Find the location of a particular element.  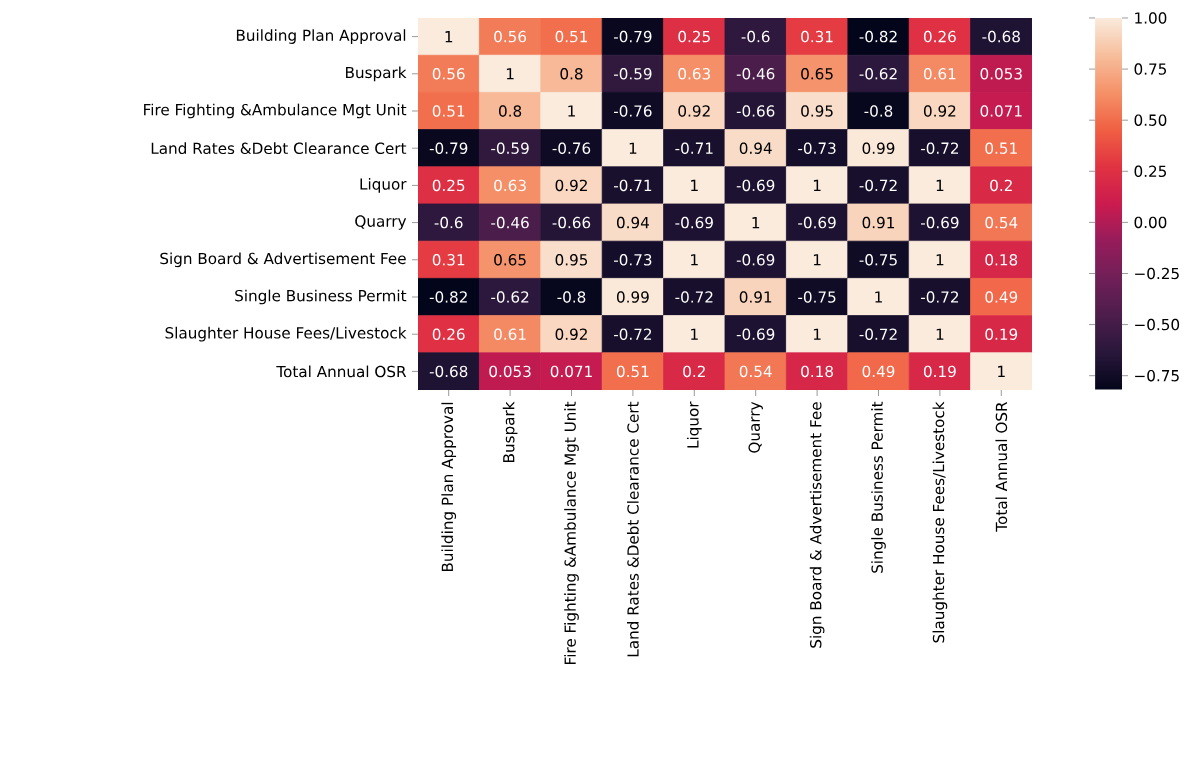

x-tick-label: Sign Board & Advertisement Fee is located at coordinates (817, 525).